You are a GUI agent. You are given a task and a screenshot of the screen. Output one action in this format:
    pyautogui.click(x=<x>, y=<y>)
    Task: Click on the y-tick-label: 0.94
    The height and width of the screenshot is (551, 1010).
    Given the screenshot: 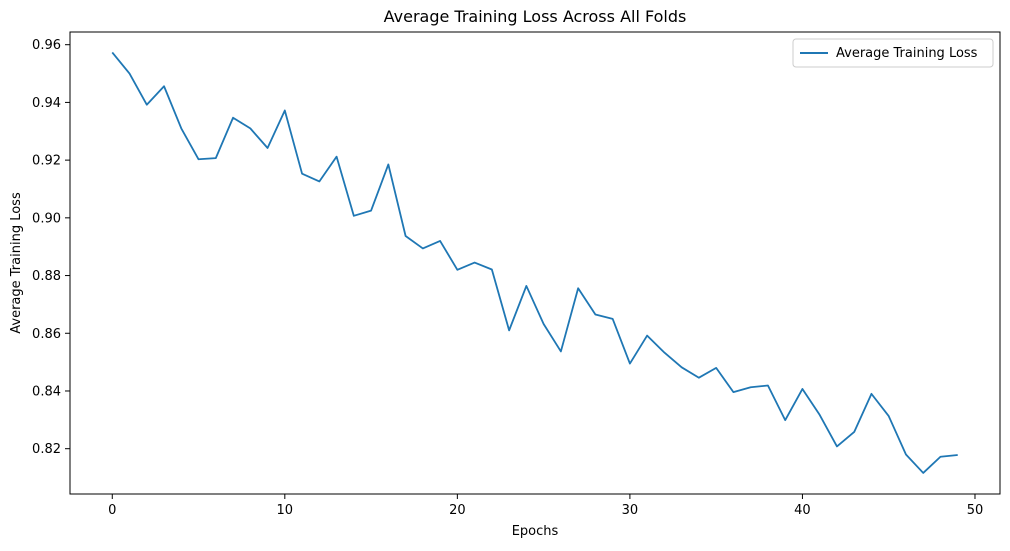 What is the action you would take?
    pyautogui.click(x=46, y=103)
    